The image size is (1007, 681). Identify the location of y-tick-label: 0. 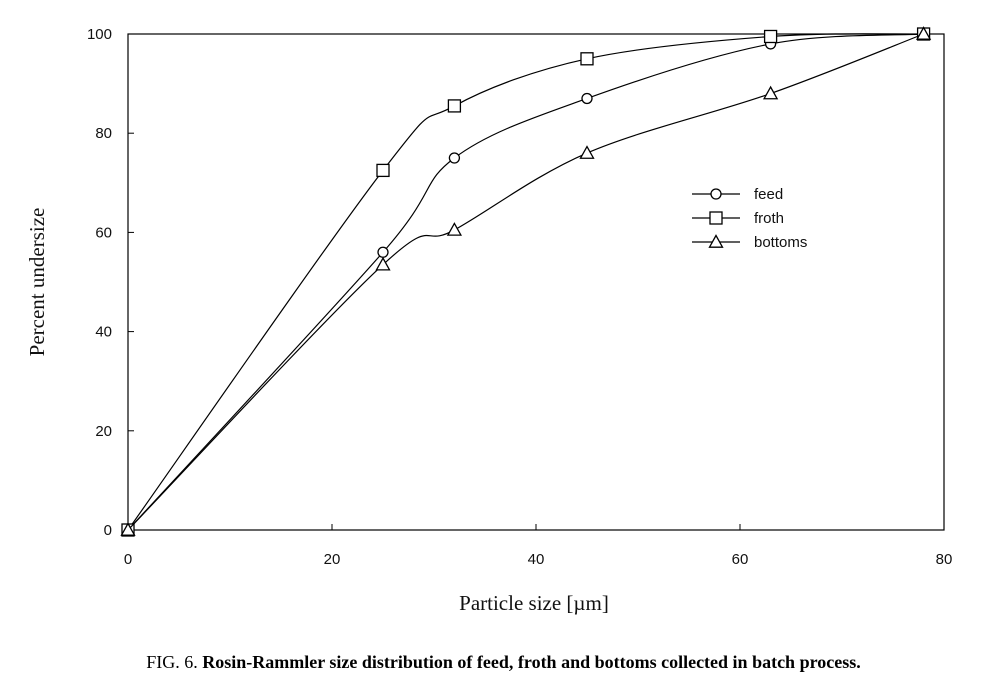
(108, 530).